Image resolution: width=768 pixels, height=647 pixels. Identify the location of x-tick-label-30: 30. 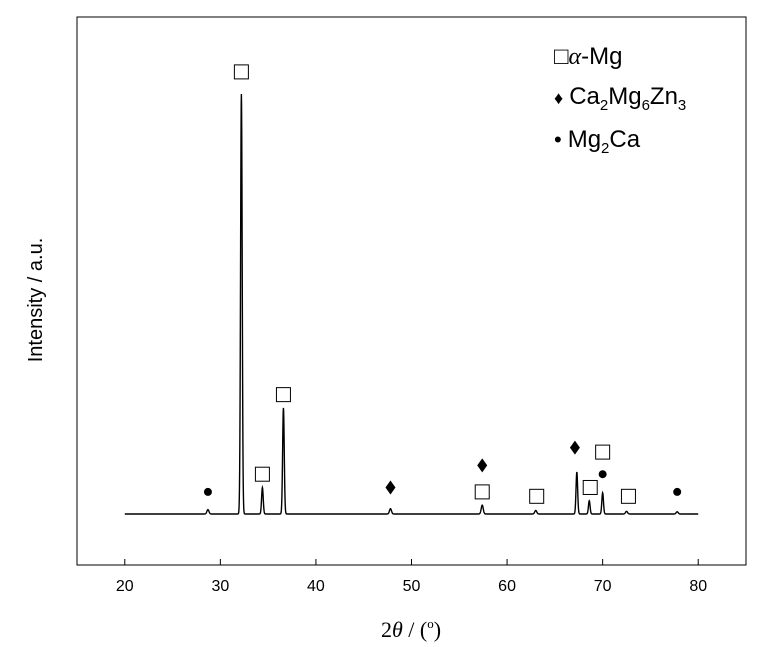
(220, 586).